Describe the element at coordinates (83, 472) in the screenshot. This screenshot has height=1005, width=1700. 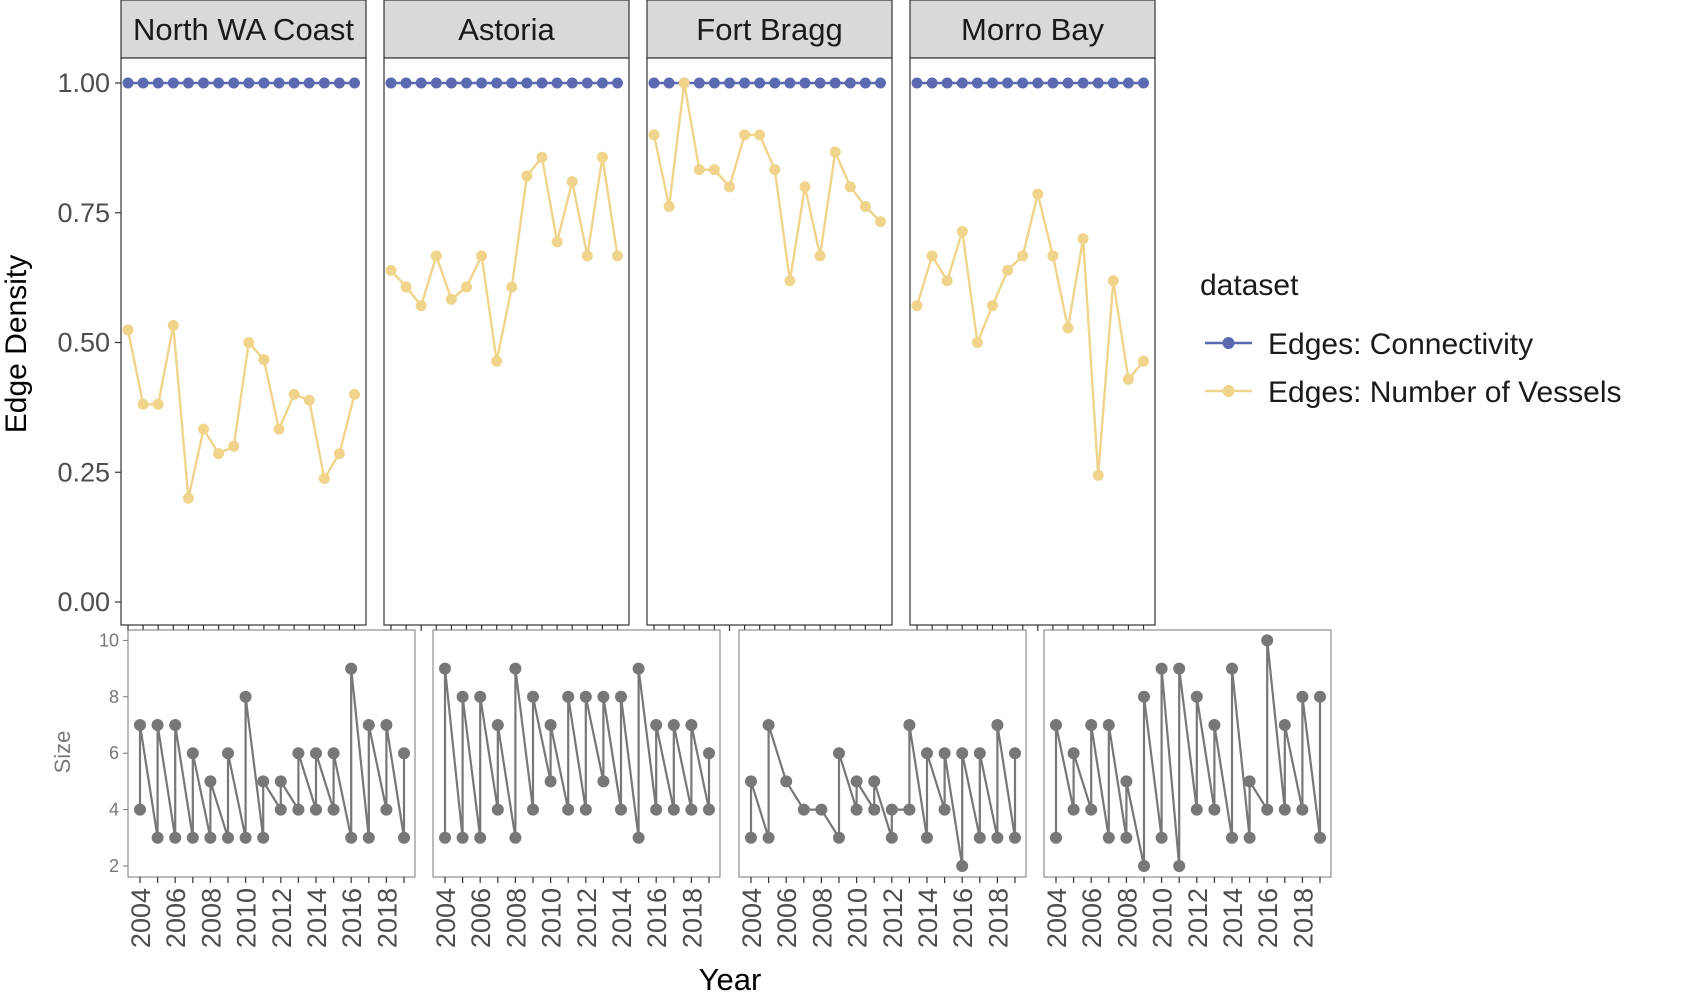
I see `y-tick-label: 0.25` at that location.